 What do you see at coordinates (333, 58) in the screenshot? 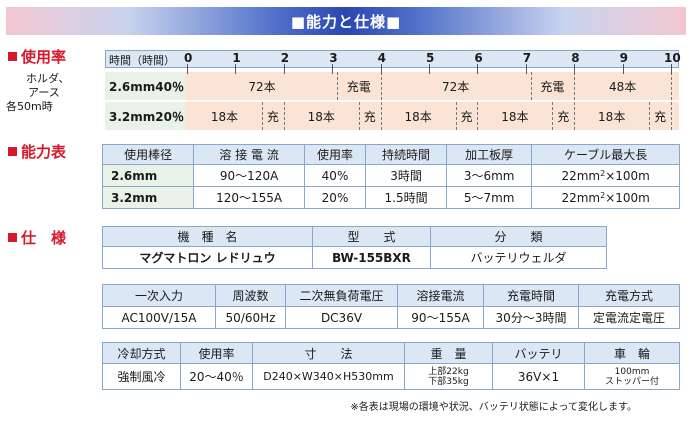
I see `timeline-hour-label: 3` at bounding box center [333, 58].